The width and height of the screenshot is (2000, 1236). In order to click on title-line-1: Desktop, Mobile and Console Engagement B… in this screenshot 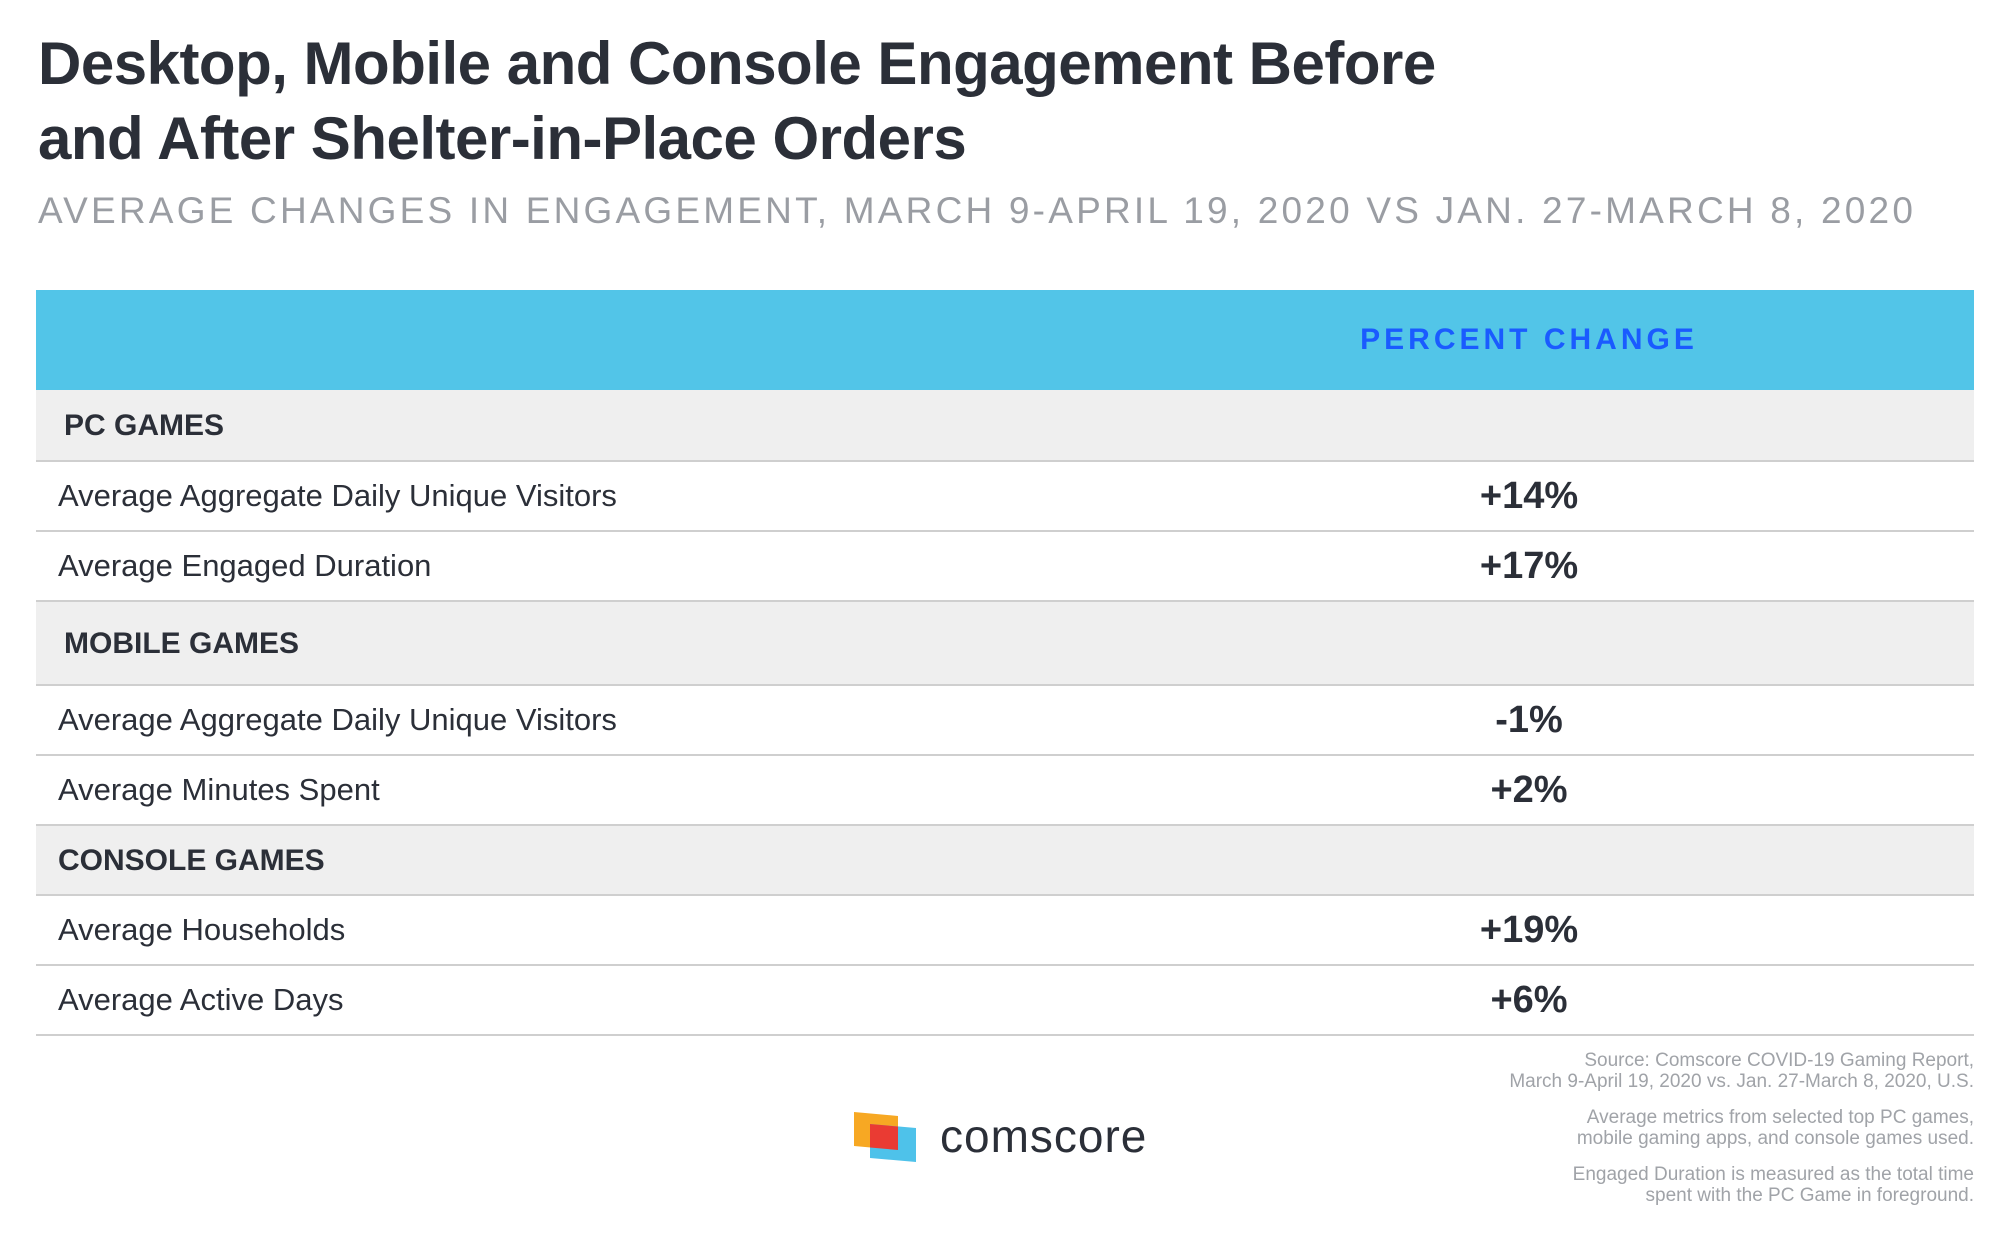, I will do `click(737, 63)`.